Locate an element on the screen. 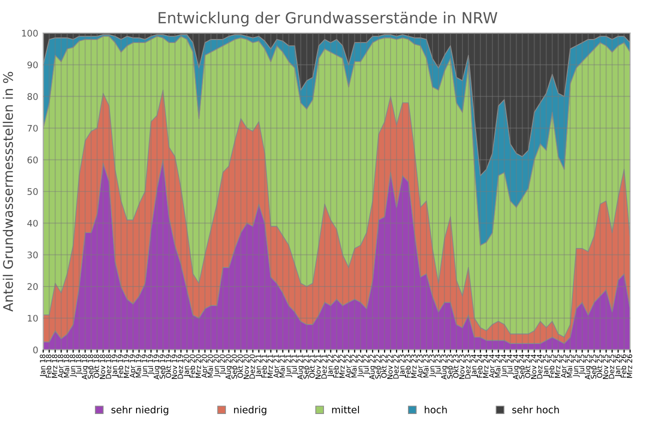 The image size is (655, 424). y-tick-label: 50 is located at coordinates (33, 191).